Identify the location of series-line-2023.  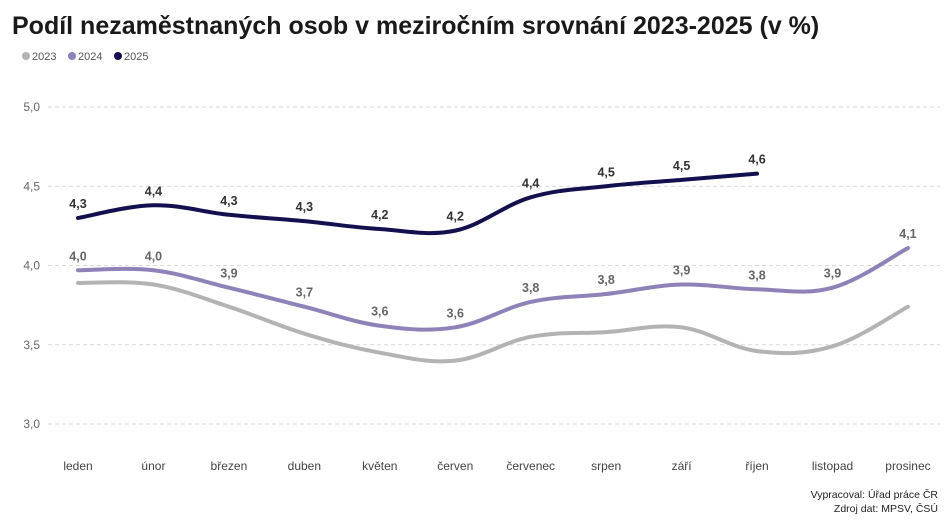
(493, 322).